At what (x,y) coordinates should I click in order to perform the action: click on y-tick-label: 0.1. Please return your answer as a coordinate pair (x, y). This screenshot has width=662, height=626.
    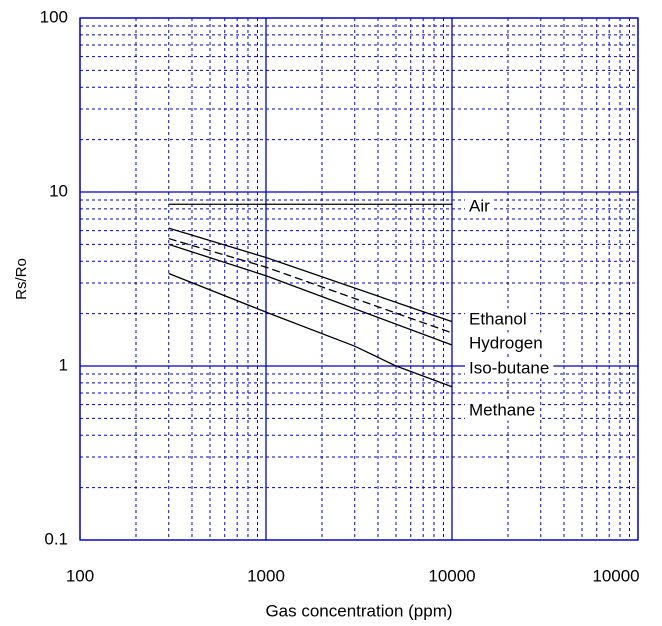
    Looking at the image, I should click on (56, 538).